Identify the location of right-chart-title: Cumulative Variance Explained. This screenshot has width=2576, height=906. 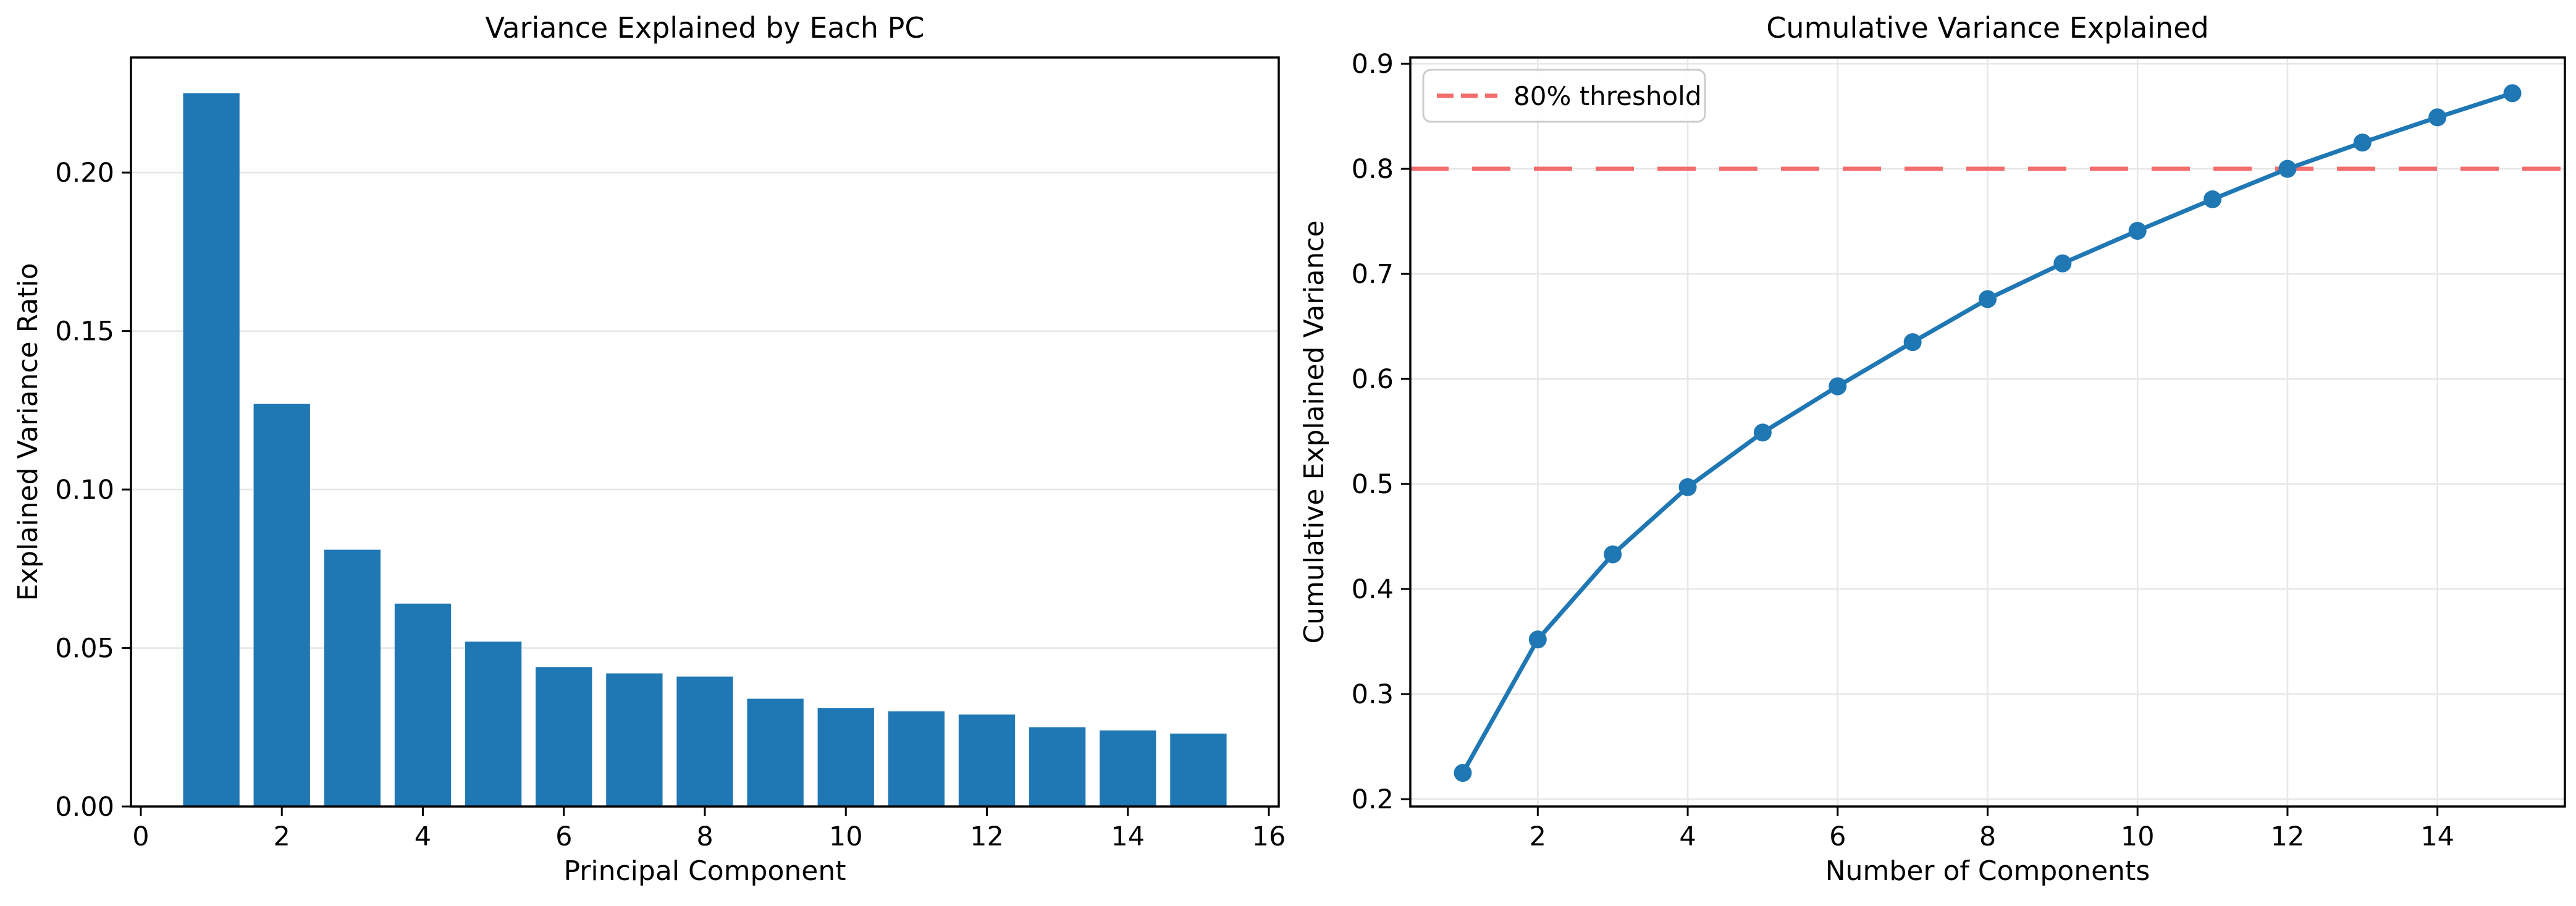
(1987, 27).